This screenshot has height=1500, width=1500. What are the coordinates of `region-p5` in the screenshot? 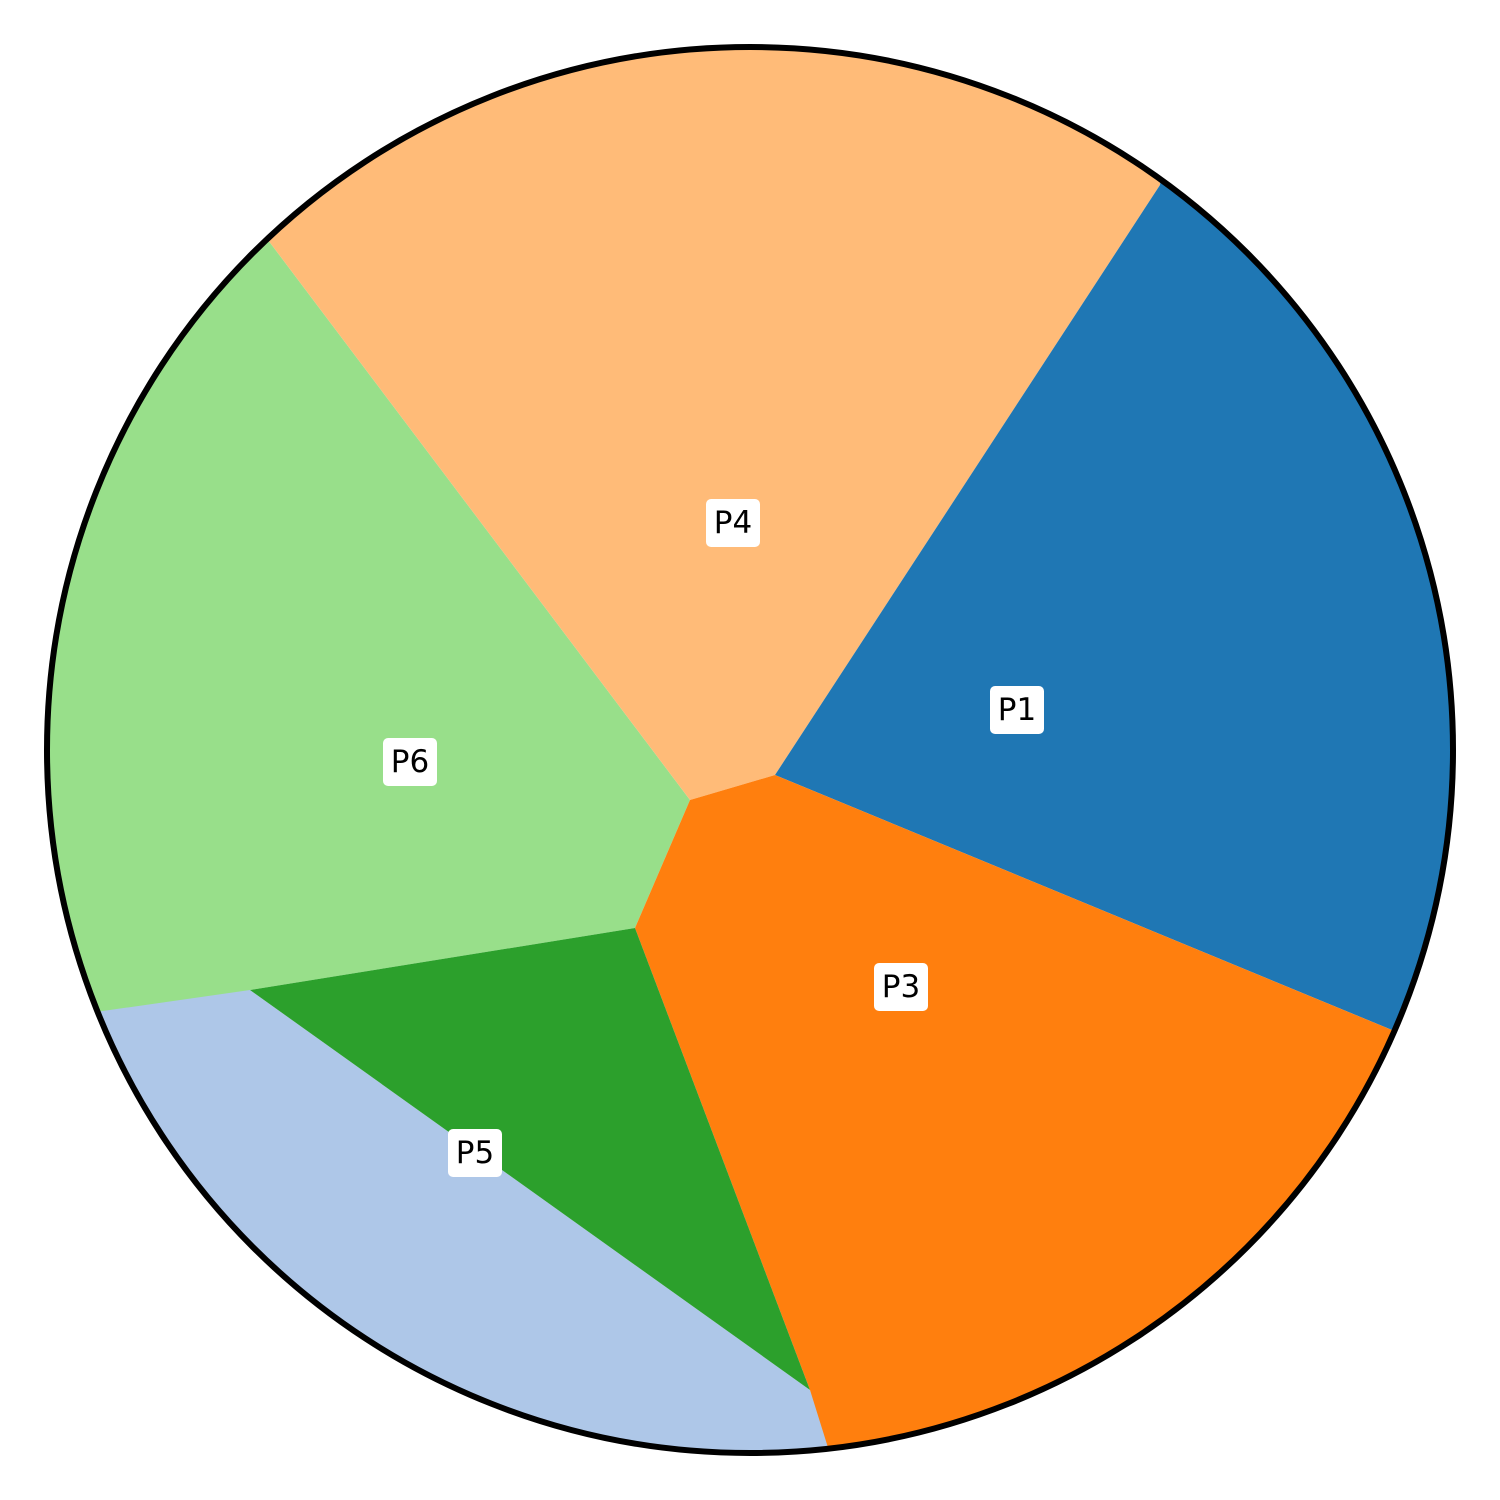 It's located at (530, 1159).